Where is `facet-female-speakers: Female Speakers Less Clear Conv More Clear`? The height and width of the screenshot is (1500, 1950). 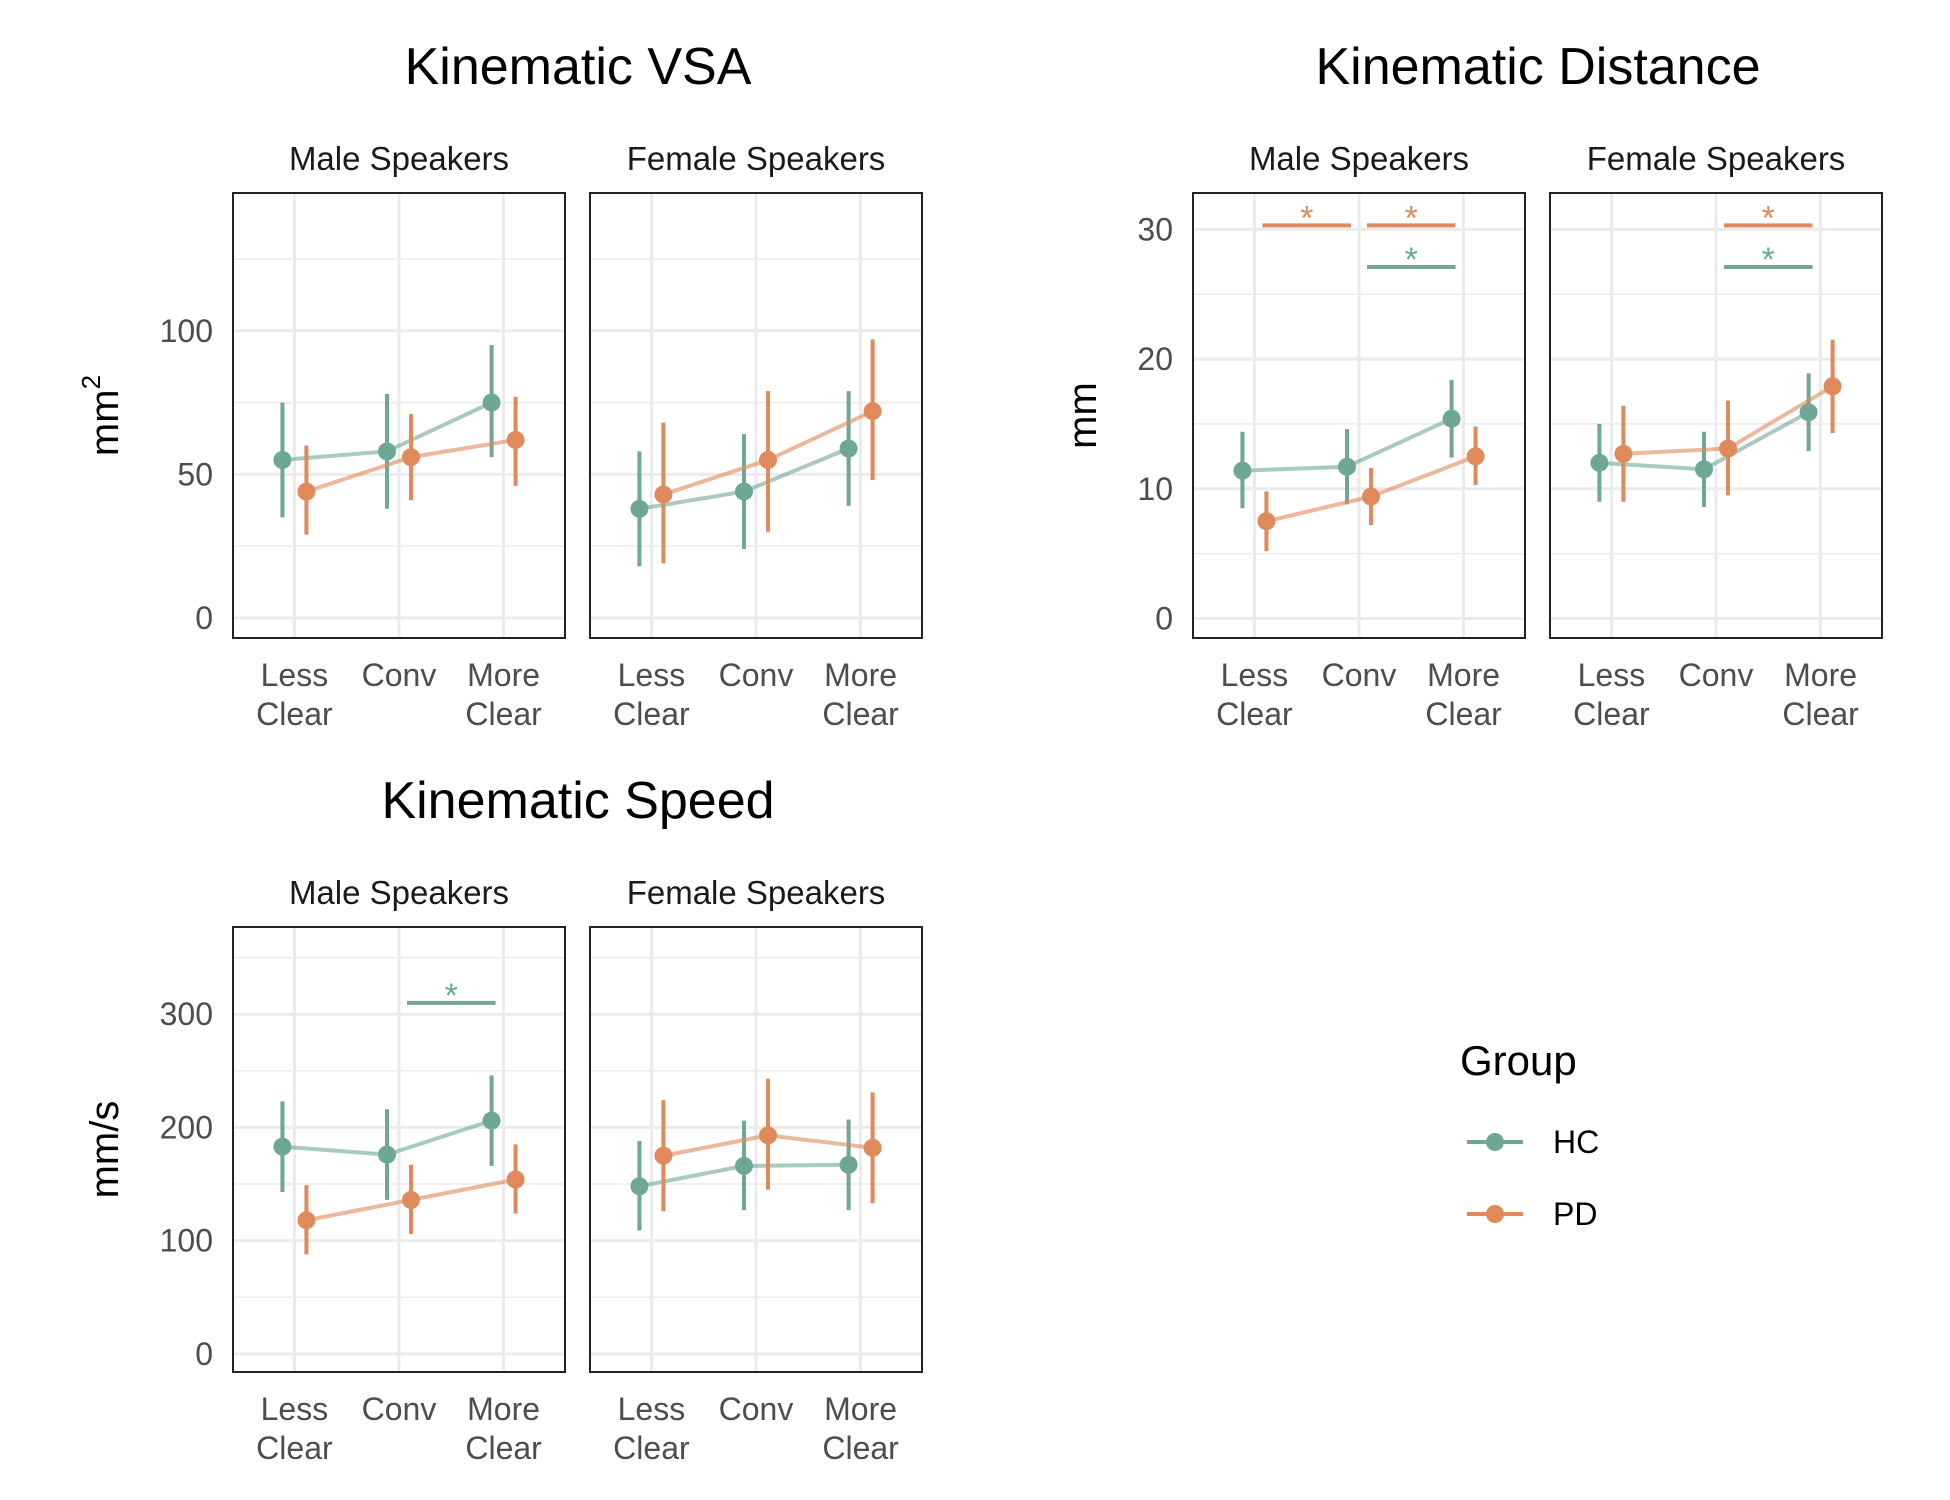 facet-female-speakers: Female Speakers Less Clear Conv More Clear is located at coordinates (756, 1170).